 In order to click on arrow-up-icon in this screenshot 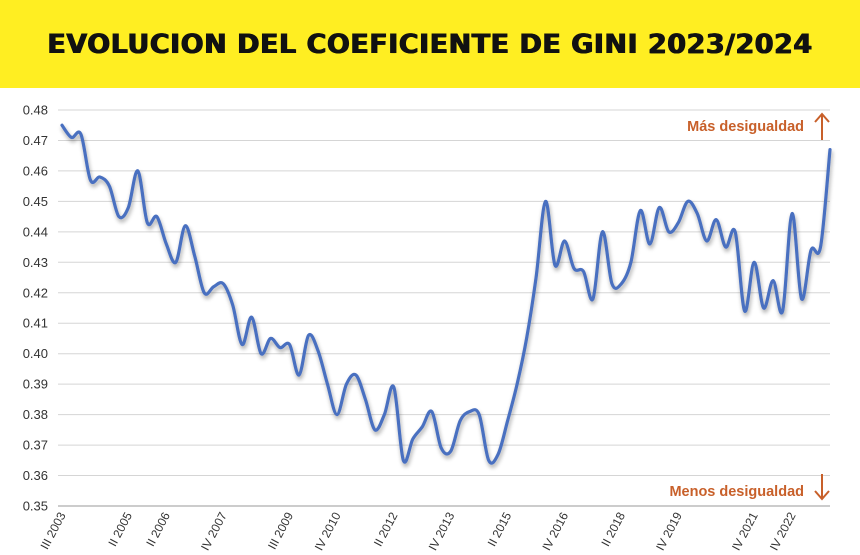, I will do `click(822, 126)`.